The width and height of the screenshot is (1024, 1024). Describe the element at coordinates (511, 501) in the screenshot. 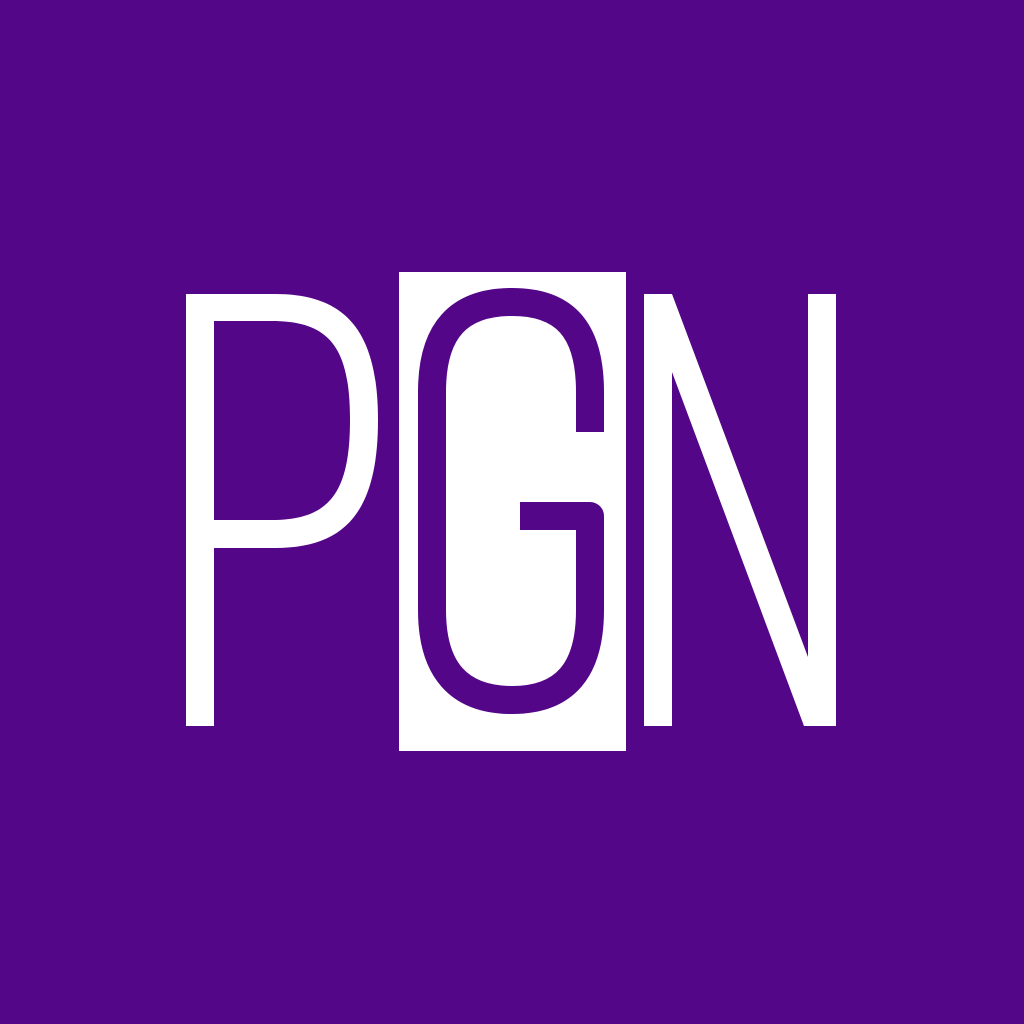

I see `letter-g` at that location.